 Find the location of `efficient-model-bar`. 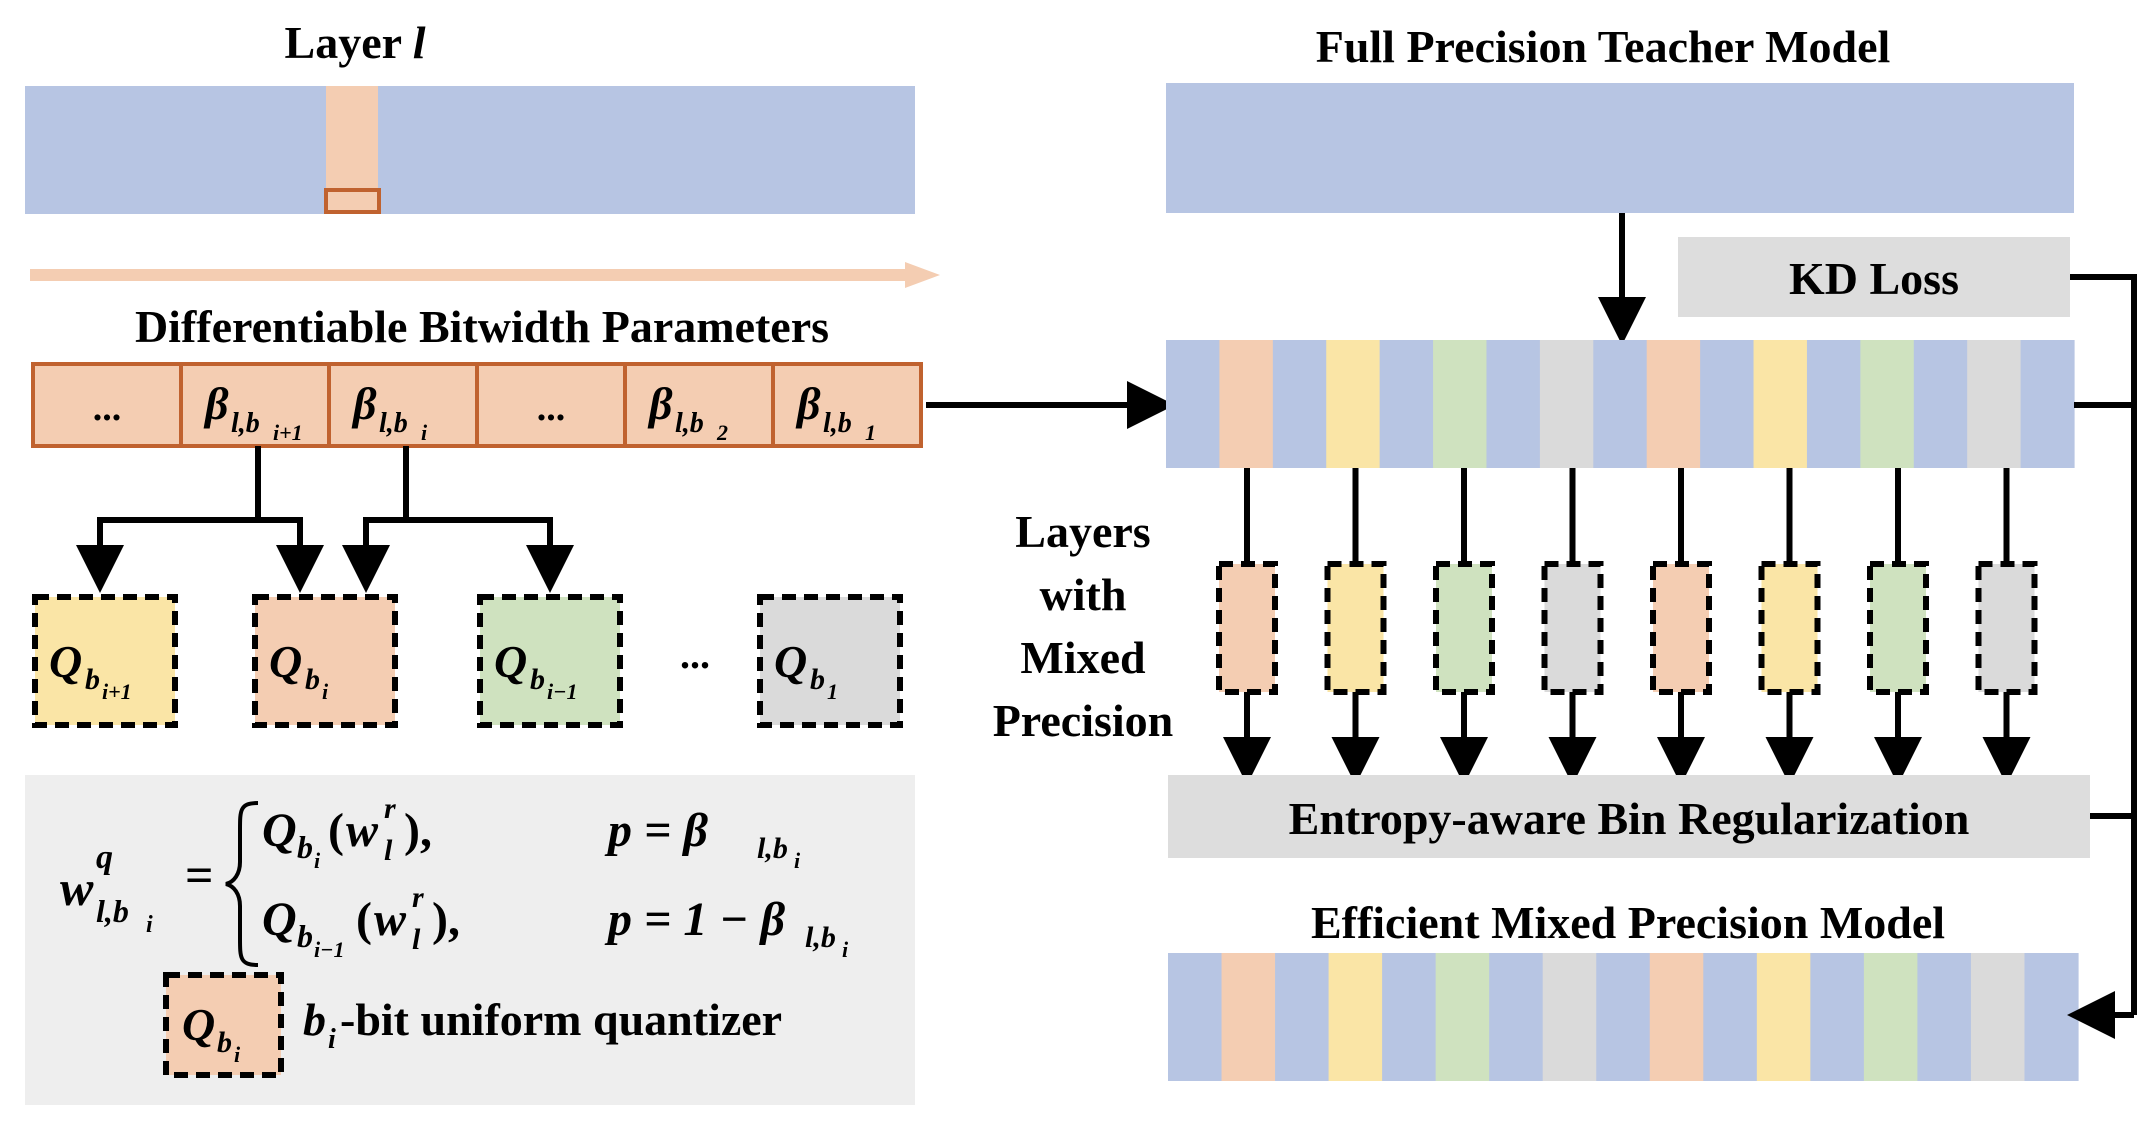

efficient-model-bar is located at coordinates (1623, 1017).